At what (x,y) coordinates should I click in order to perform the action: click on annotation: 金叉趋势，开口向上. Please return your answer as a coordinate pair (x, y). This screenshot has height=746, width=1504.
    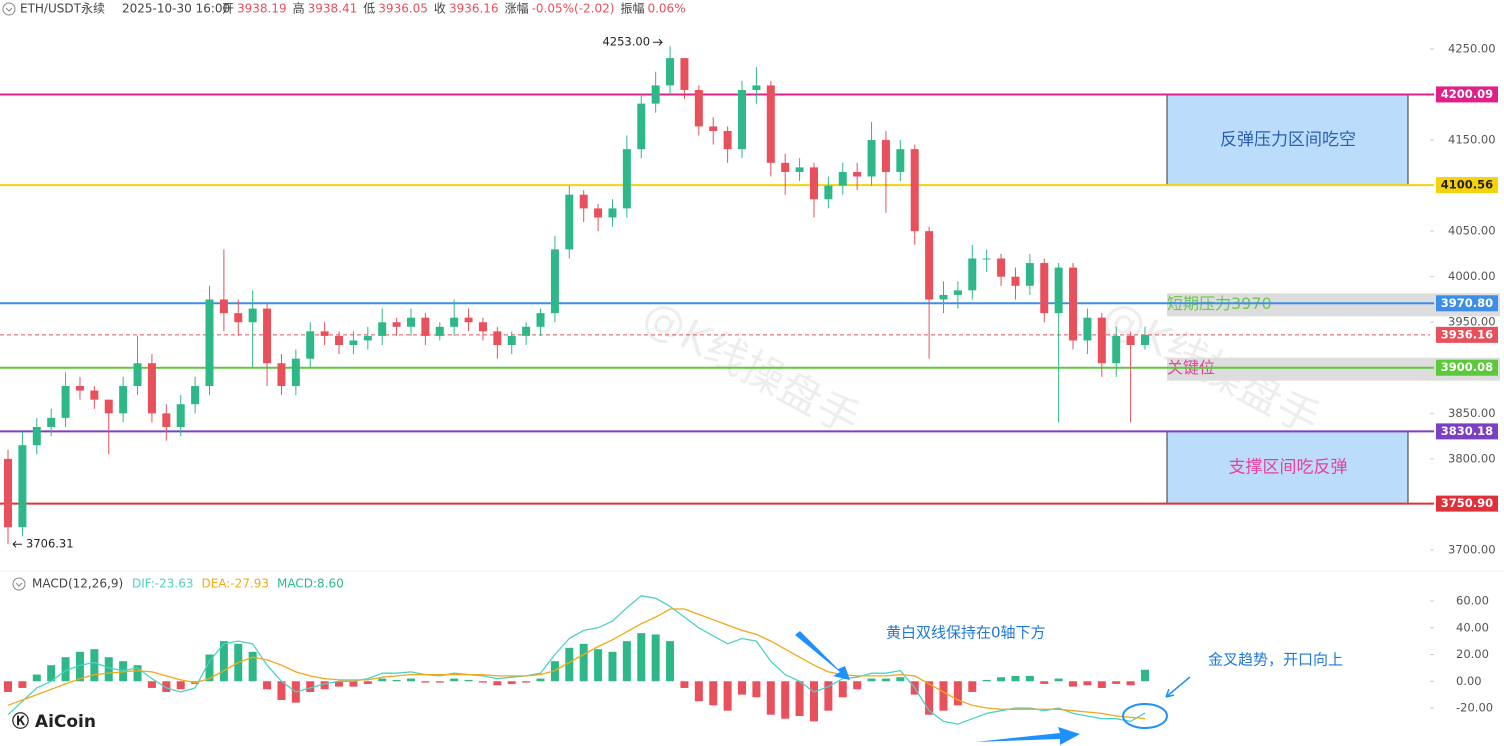
    Looking at the image, I should click on (1275, 660).